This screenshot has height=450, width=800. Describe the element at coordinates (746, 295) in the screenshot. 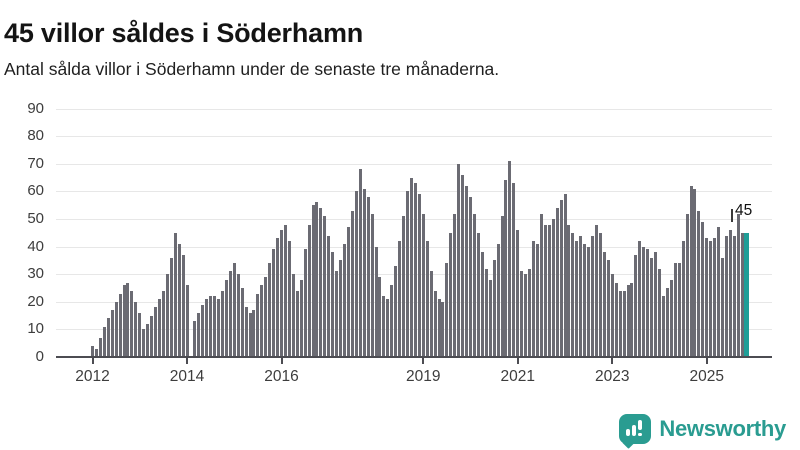

I see `current-period-bar` at that location.